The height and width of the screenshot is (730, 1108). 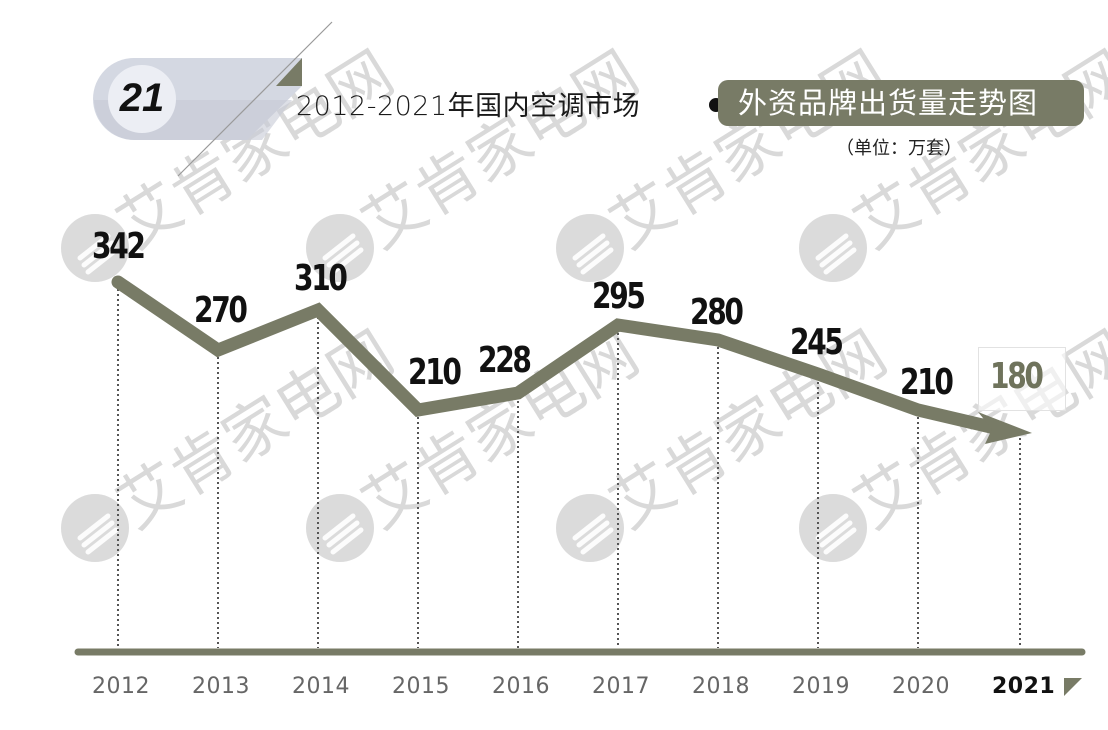 What do you see at coordinates (621, 686) in the screenshot?
I see `x-tick-2017: 2017` at bounding box center [621, 686].